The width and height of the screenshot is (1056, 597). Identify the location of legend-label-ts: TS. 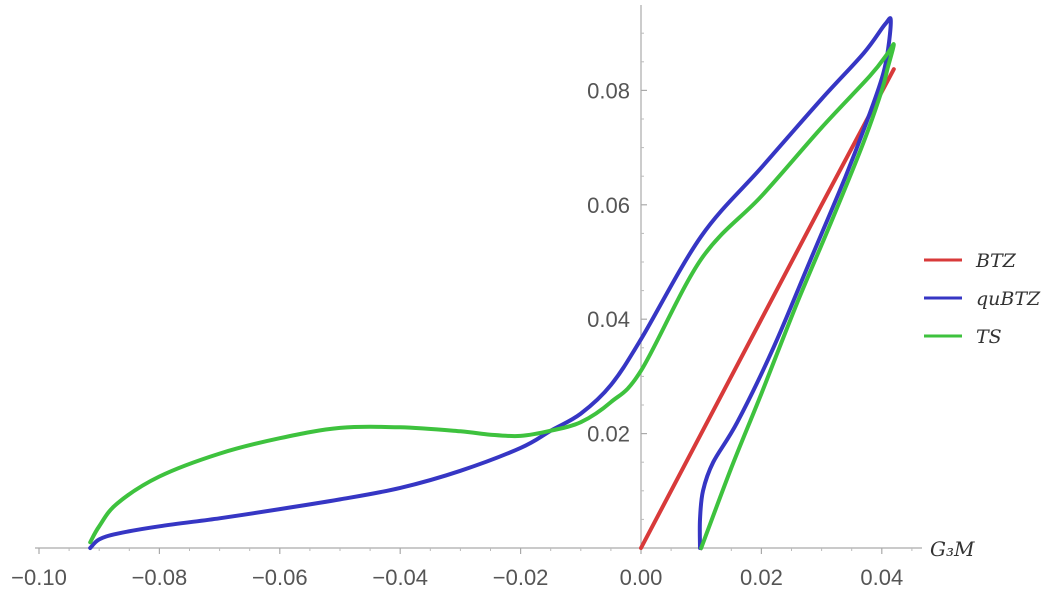
(989, 337).